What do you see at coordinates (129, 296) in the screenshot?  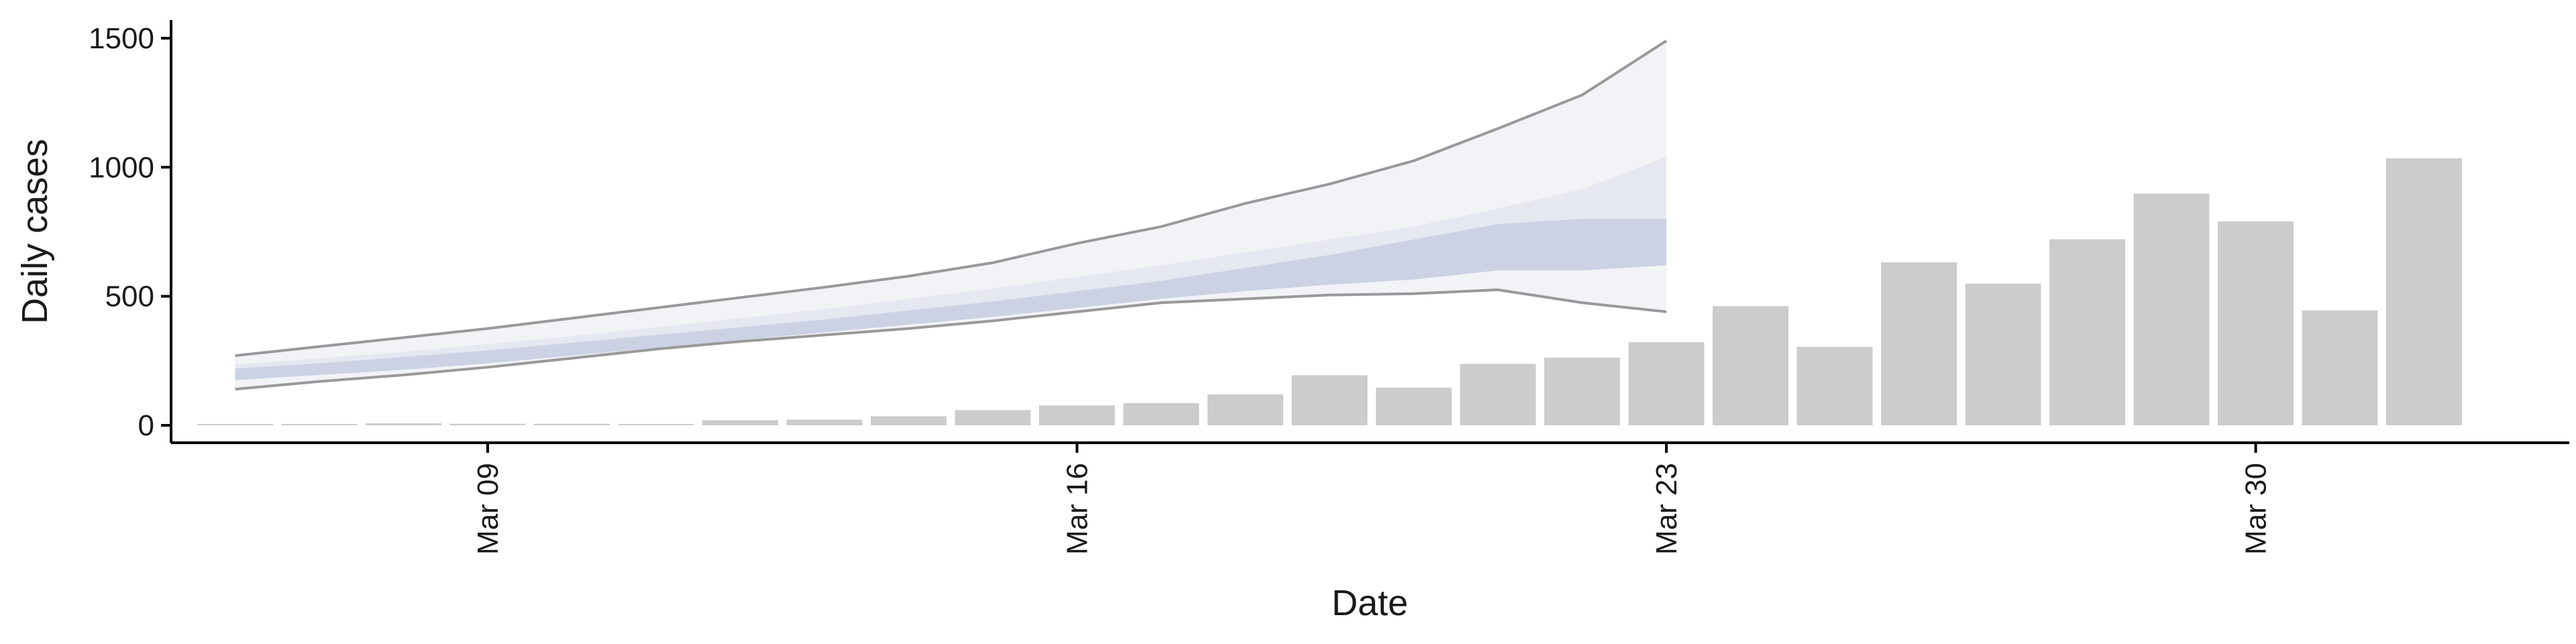 I see `y-tick-label: 500` at bounding box center [129, 296].